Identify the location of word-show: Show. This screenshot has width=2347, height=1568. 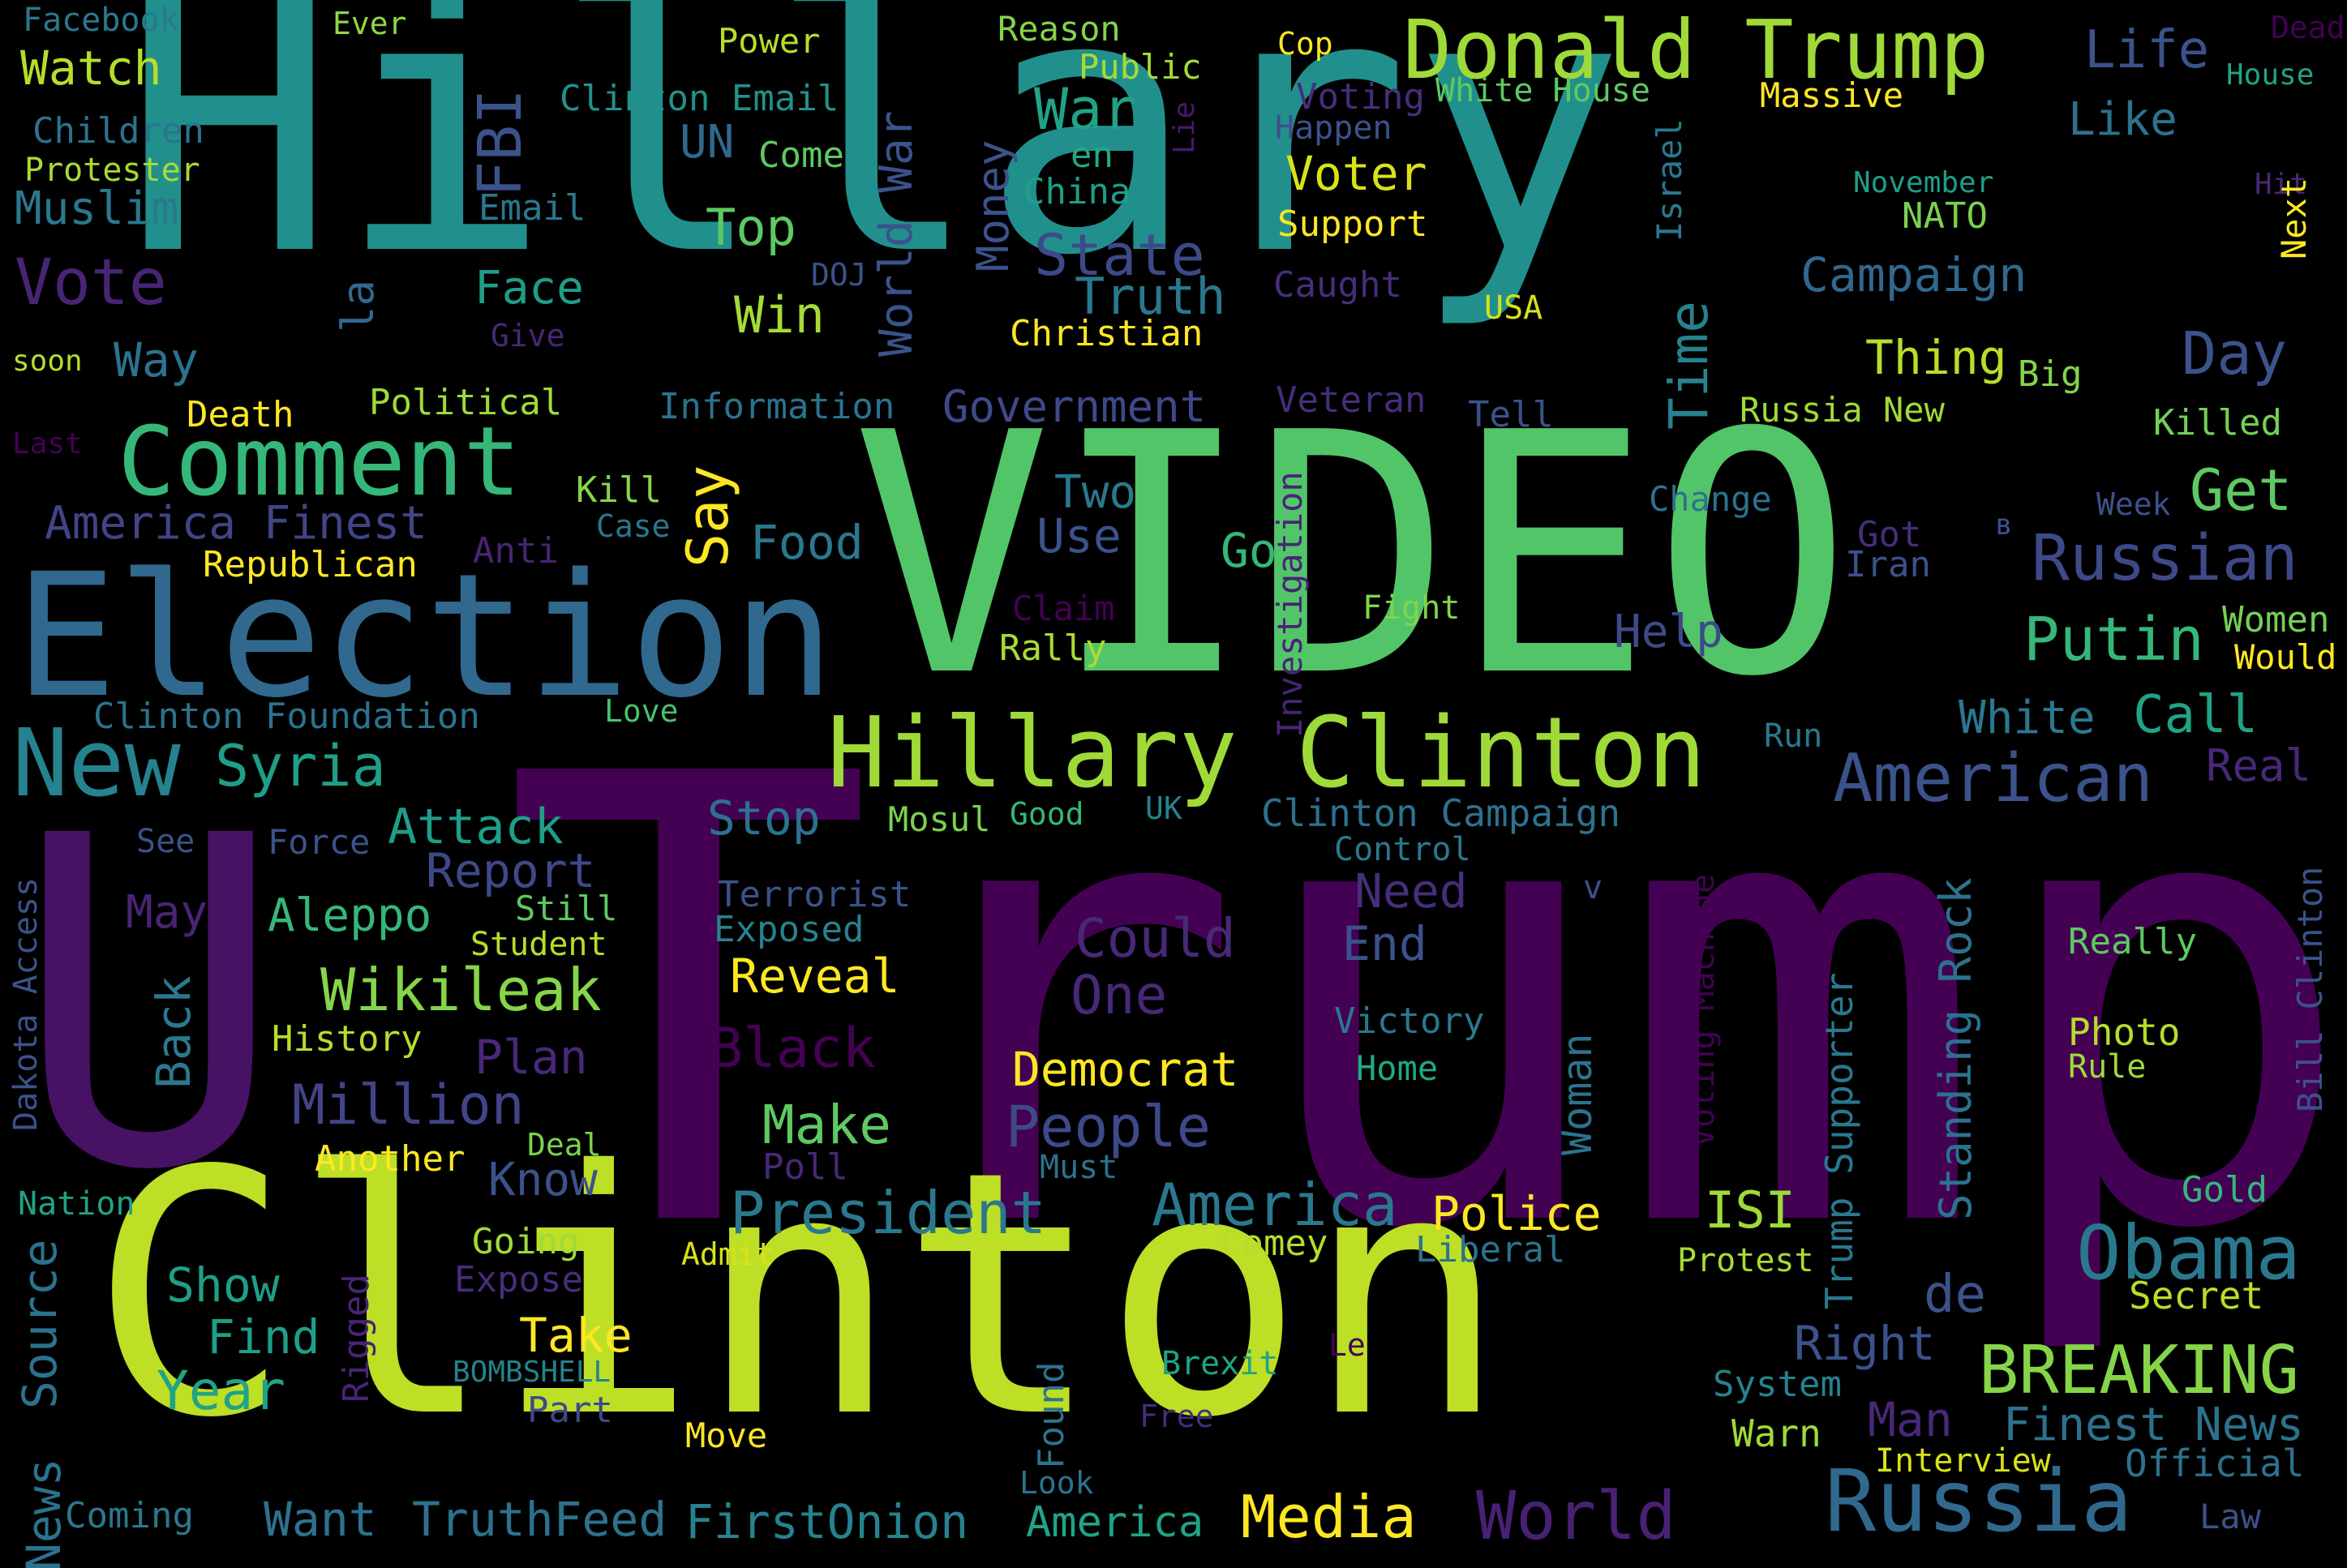
(223, 1285).